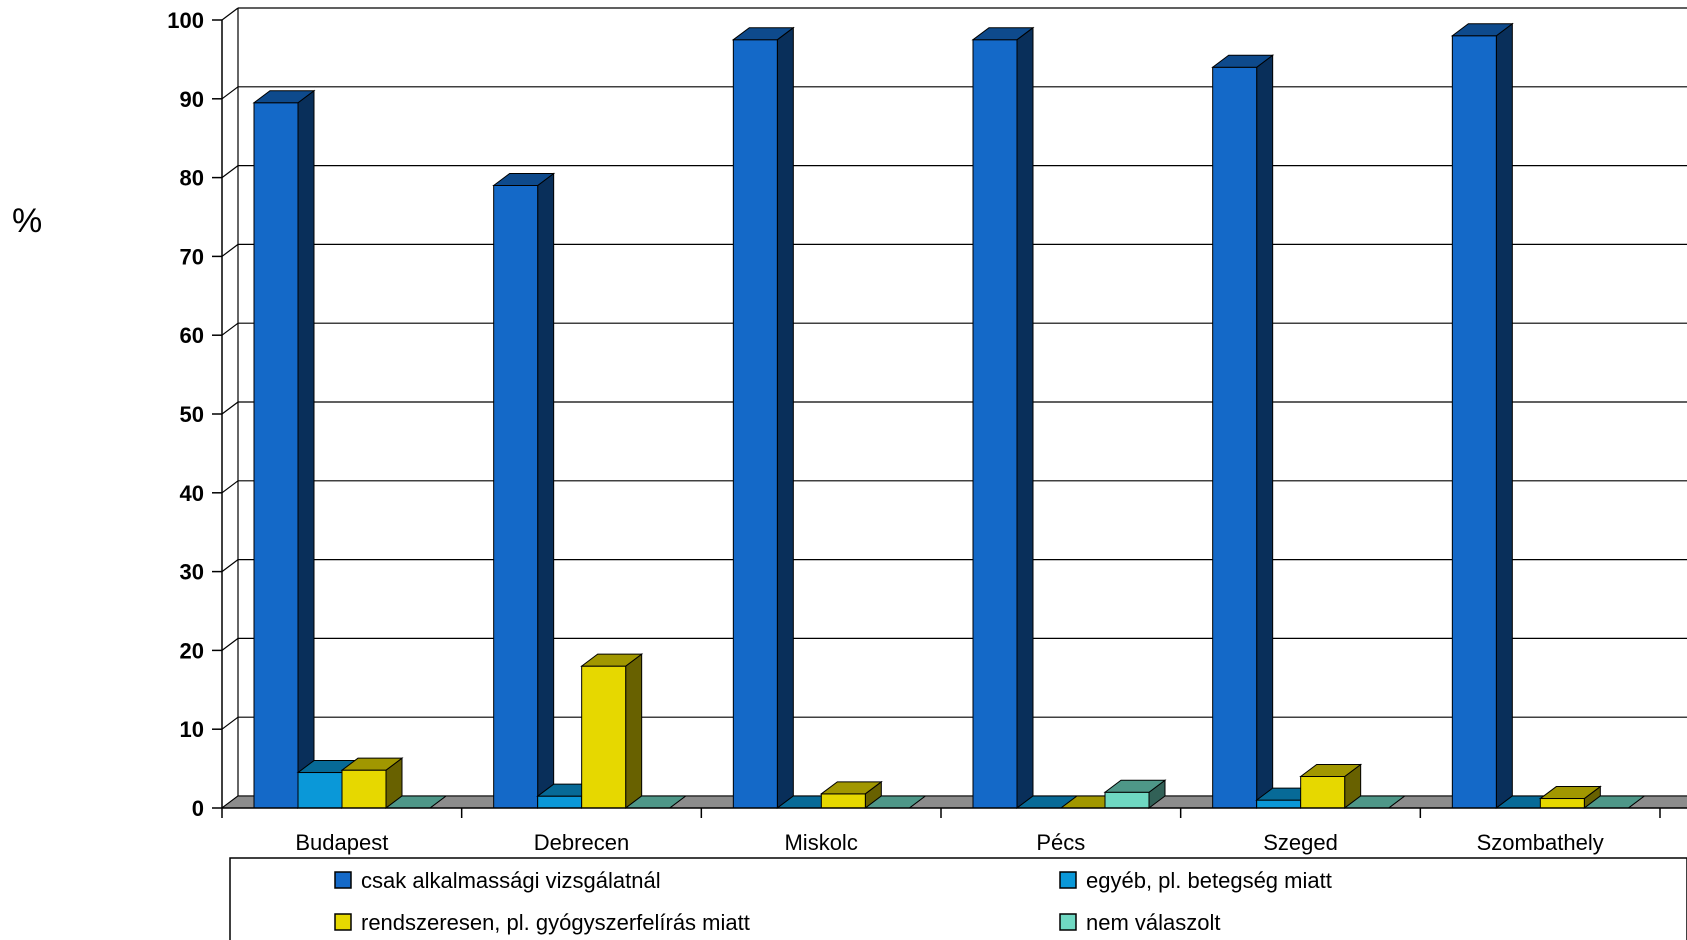  I want to click on y-tick-label: 10, so click(192, 729).